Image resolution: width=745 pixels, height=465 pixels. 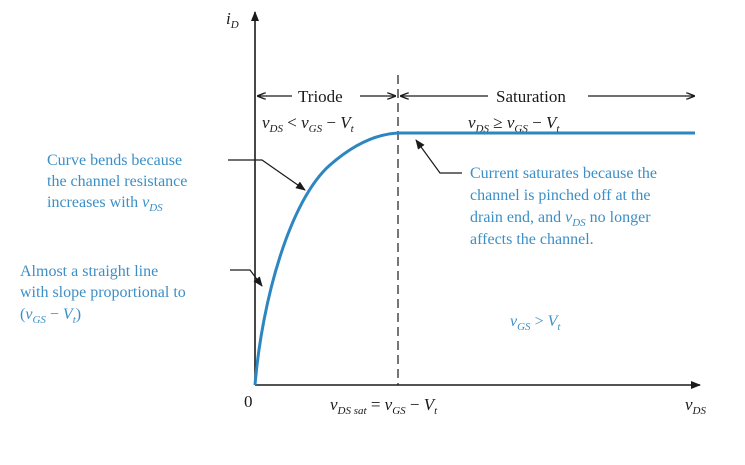 I want to click on svg-text: Current saturates because the, so click(x=563, y=173).